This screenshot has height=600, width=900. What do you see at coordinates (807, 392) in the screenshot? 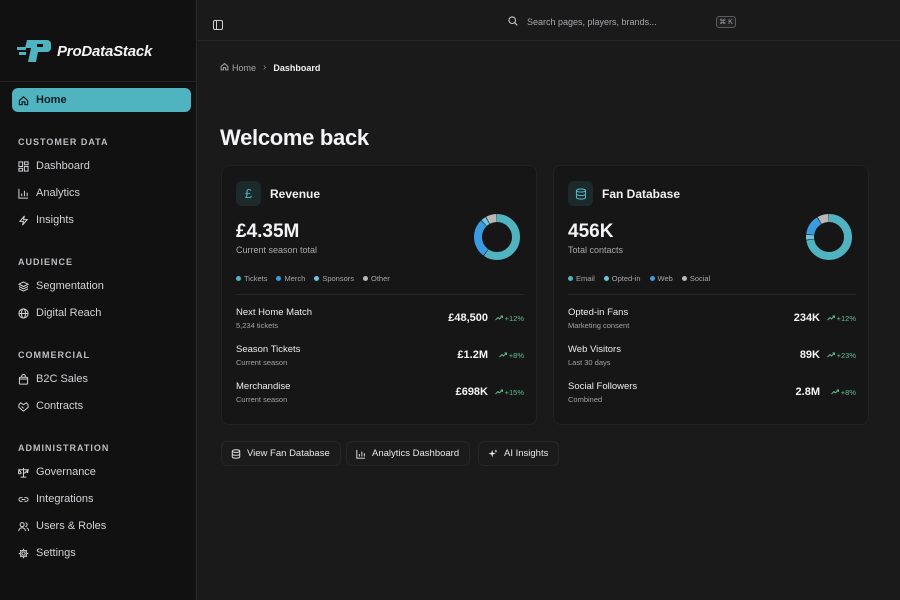
I see `metric-value: 2.8M` at bounding box center [807, 392].